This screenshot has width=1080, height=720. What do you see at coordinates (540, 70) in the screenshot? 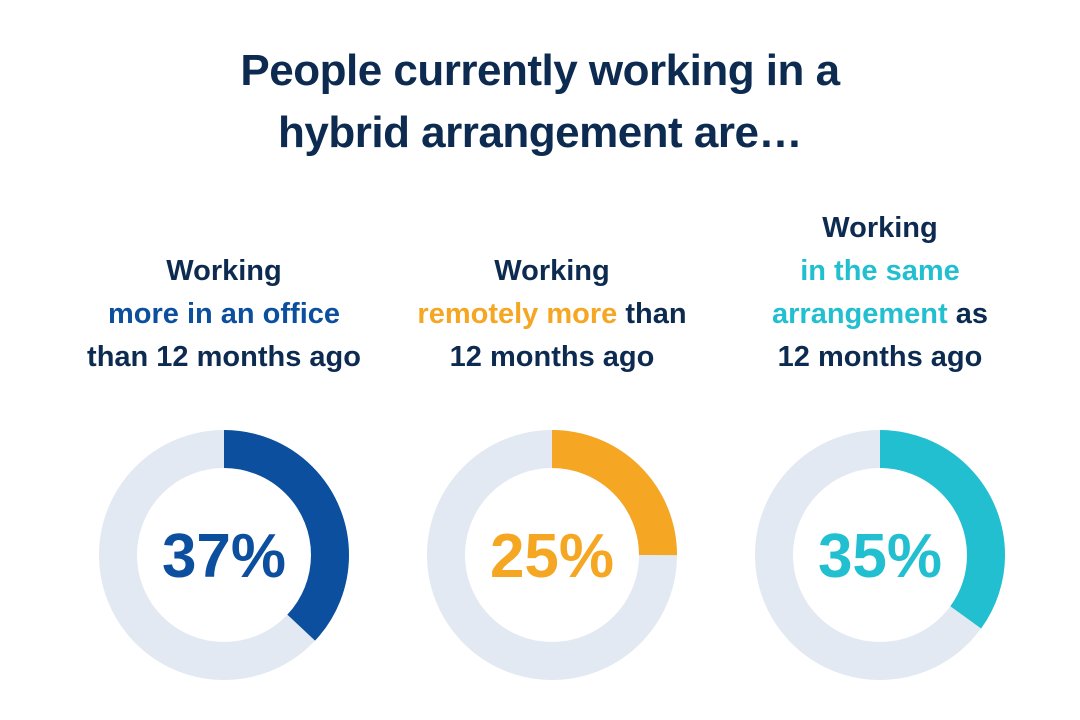
I see `chart-title-line-1: People currently working in a` at bounding box center [540, 70].